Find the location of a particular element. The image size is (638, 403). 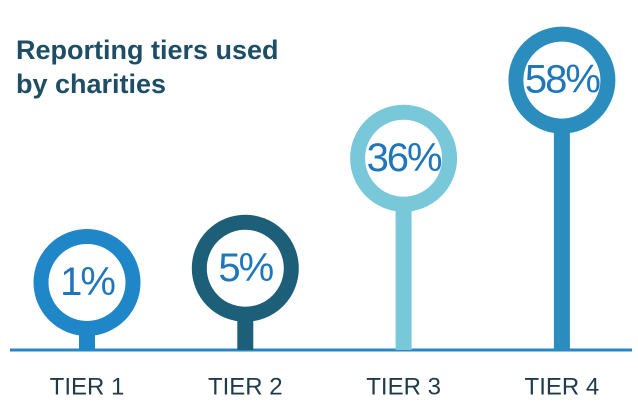

value-label: 1% is located at coordinates (87, 282).